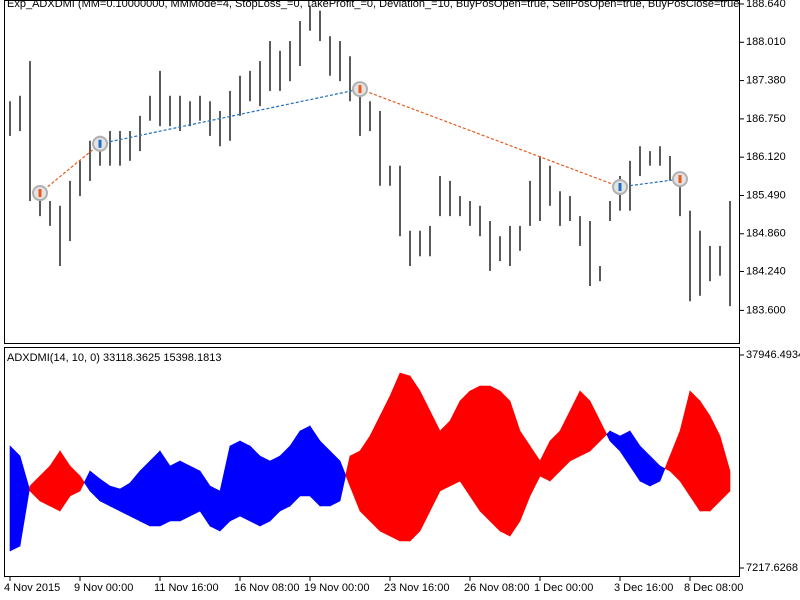 The width and height of the screenshot is (800, 600). I want to click on x-tick-label: 1 Dec 00:00, so click(563, 588).